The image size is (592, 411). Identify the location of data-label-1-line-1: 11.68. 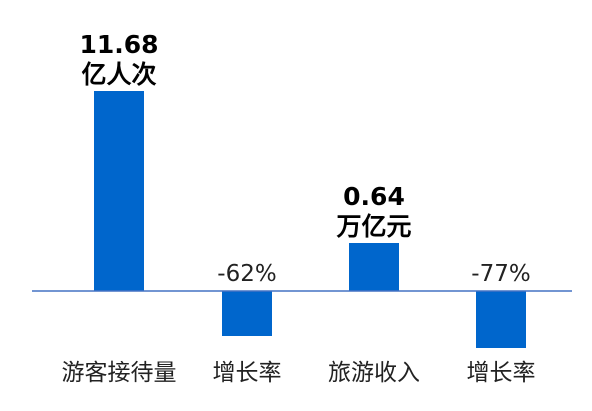
(118, 44).